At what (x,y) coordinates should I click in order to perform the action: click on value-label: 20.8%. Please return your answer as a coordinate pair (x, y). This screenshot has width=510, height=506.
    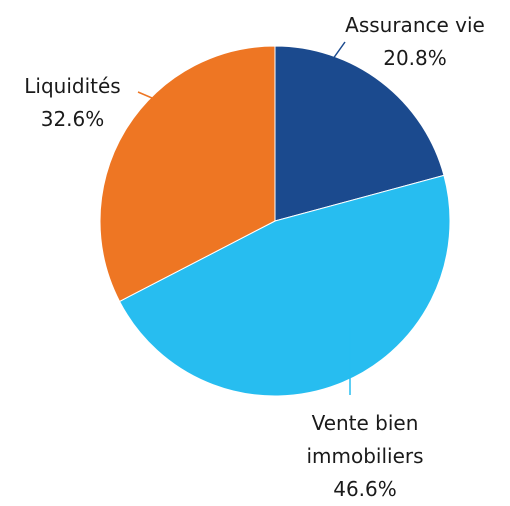
    Looking at the image, I should click on (415, 58).